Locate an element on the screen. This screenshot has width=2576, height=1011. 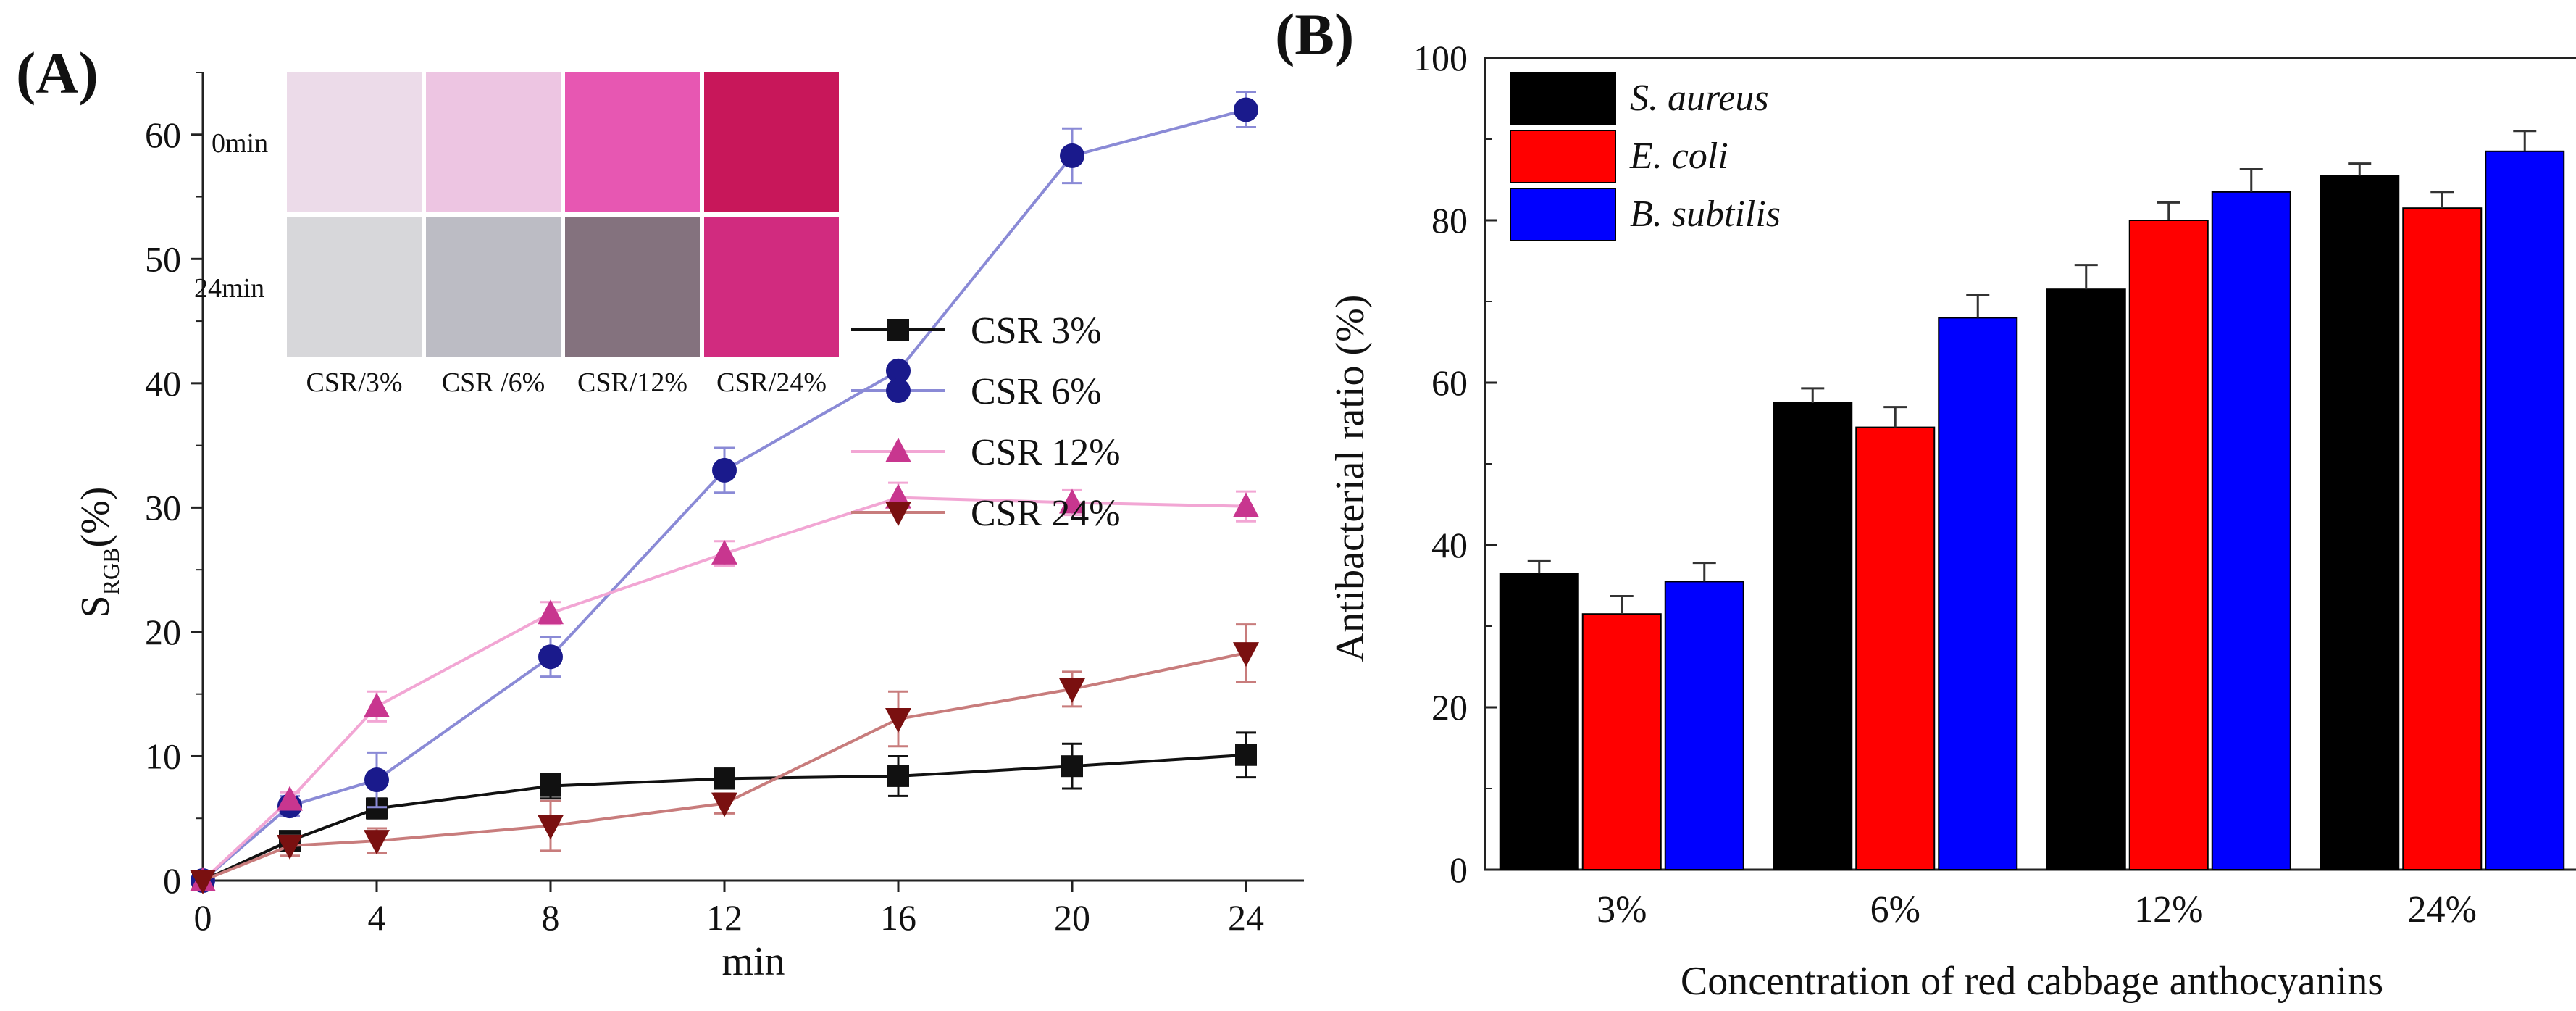
inset-swatch-0min-csr24 is located at coordinates (771, 142).